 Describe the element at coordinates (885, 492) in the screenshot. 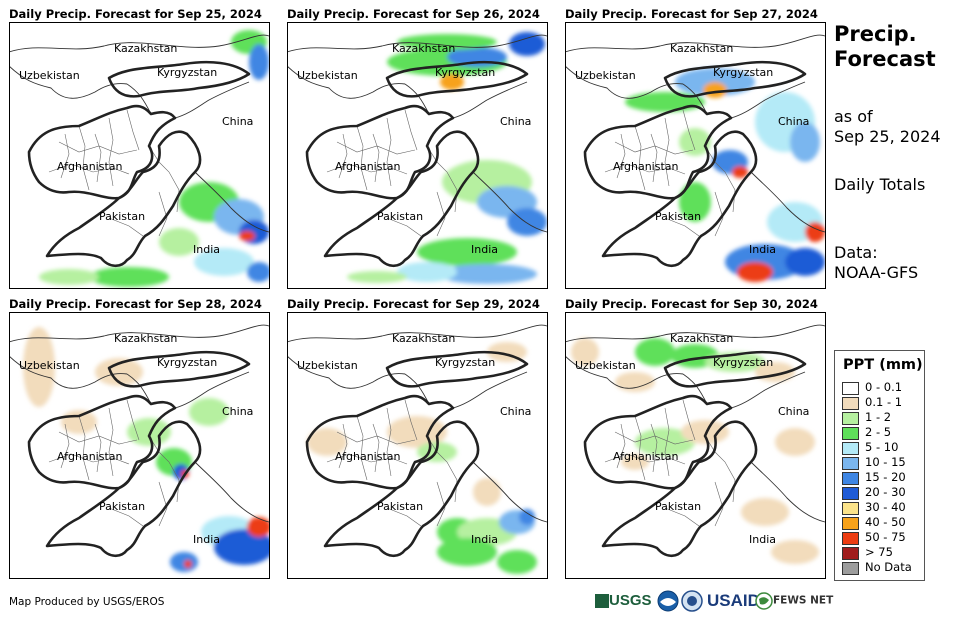

I see `legend-label: 20 - 30` at that location.